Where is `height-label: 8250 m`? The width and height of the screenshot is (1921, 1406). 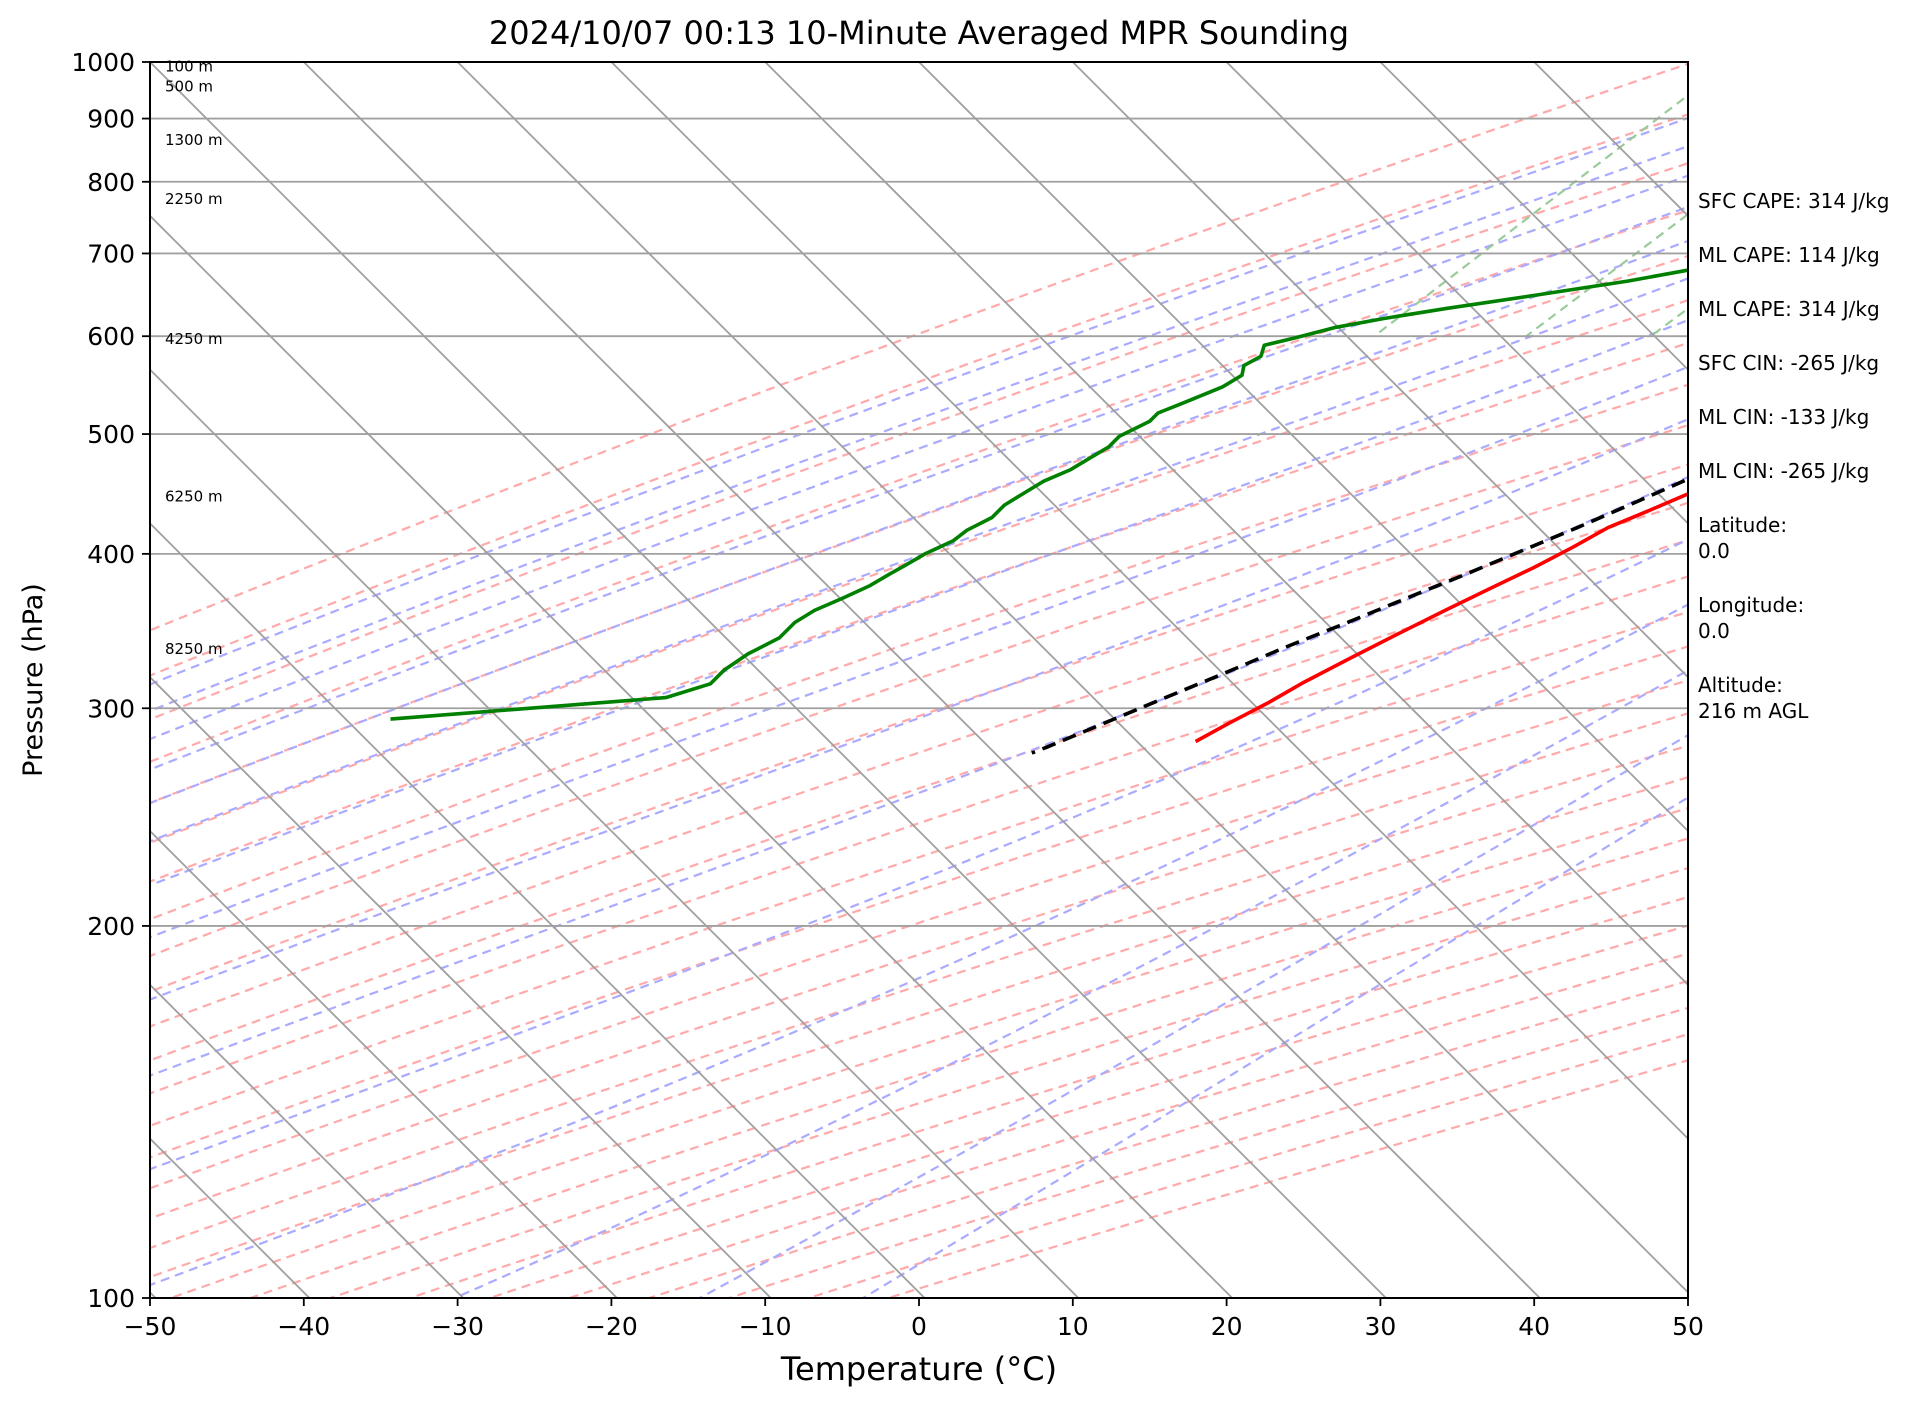 height-label: 8250 m is located at coordinates (194, 649).